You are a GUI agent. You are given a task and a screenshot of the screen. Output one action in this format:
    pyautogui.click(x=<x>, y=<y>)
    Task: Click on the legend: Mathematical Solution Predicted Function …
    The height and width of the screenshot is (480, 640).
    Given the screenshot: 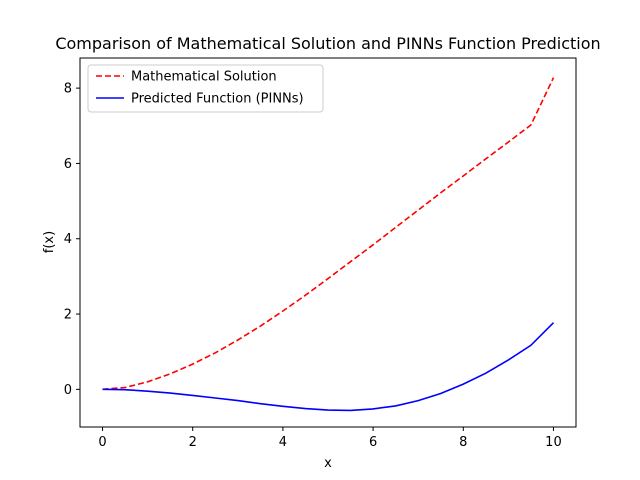 What is the action you would take?
    pyautogui.click(x=205, y=88)
    